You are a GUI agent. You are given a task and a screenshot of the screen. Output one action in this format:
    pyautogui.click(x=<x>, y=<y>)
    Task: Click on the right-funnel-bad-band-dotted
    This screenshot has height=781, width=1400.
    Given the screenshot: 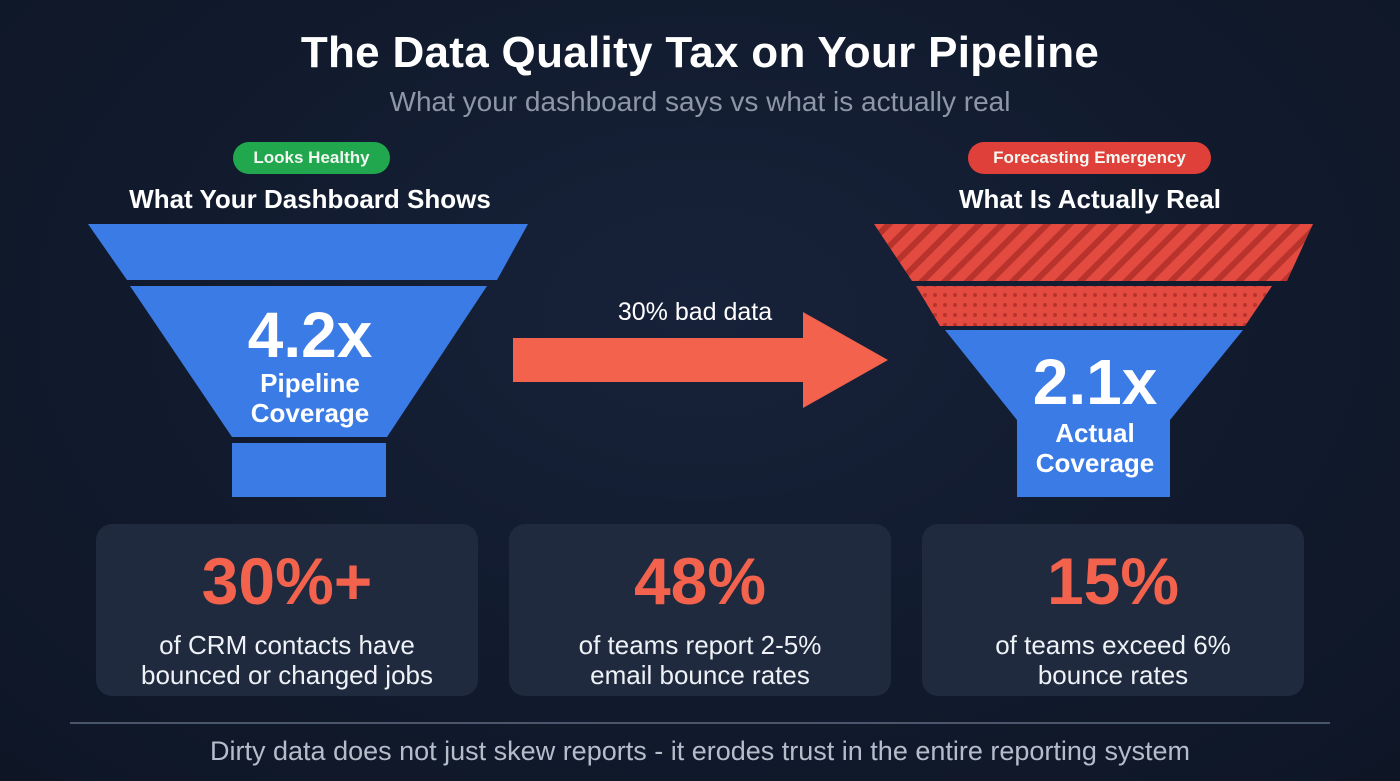 What is the action you would take?
    pyautogui.click(x=1094, y=306)
    